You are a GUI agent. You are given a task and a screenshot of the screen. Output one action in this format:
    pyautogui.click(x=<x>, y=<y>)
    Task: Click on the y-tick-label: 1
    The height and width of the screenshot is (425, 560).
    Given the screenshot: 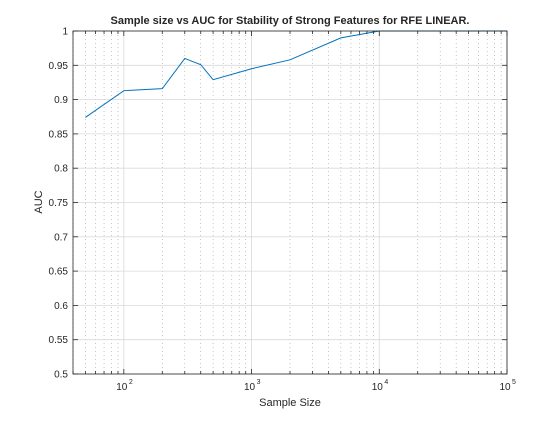 What is the action you would take?
    pyautogui.click(x=65, y=32)
    